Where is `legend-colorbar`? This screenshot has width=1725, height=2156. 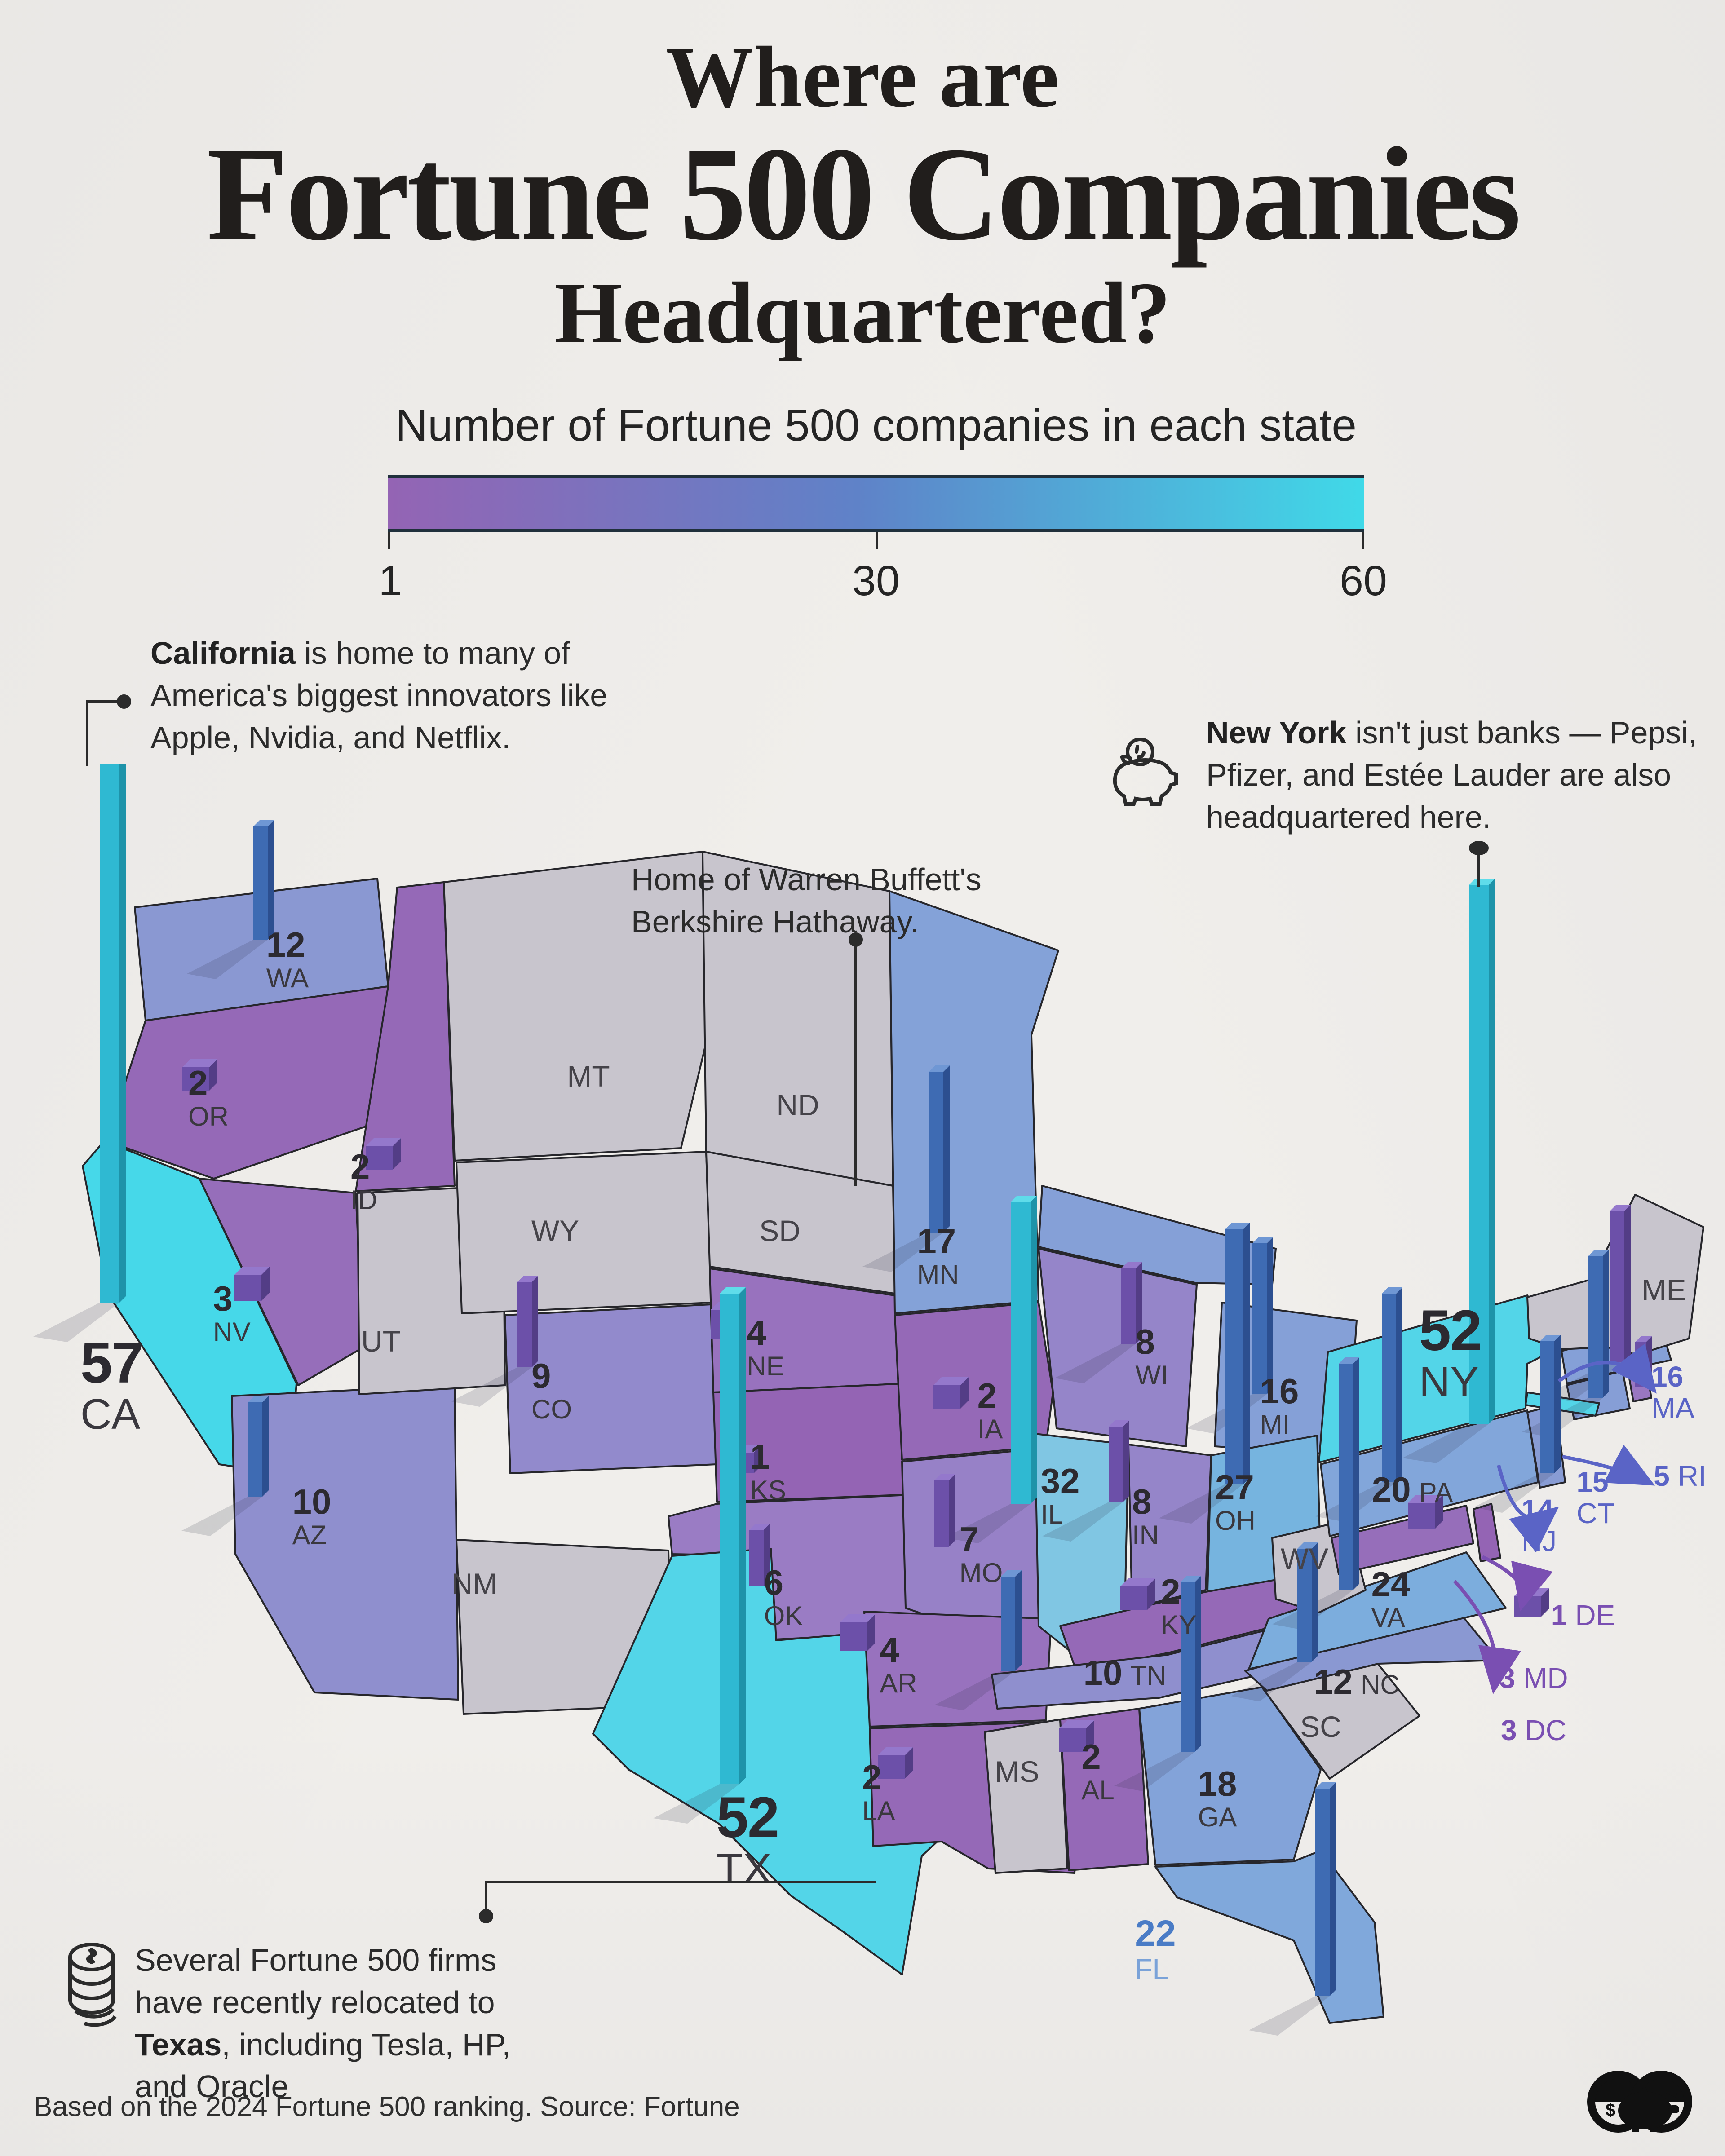 legend-colorbar is located at coordinates (876, 504).